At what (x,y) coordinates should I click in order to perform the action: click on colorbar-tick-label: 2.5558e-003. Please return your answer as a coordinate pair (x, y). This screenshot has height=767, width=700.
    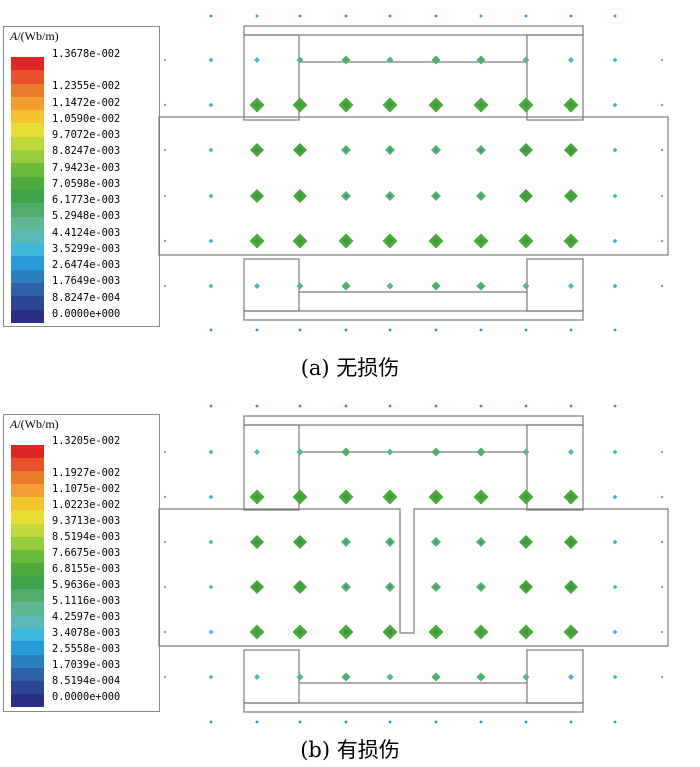
    Looking at the image, I should click on (86, 649).